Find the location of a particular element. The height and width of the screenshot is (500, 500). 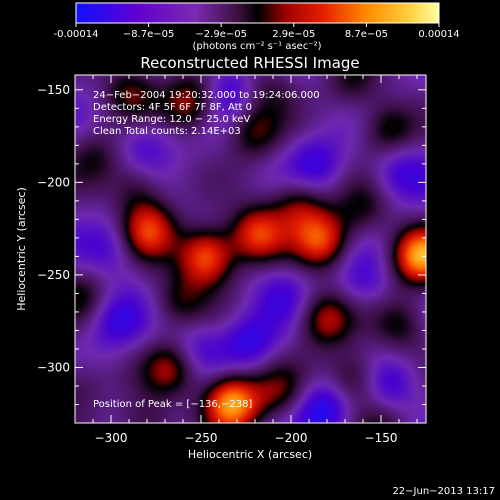

x-tick-label: −200 is located at coordinates (291, 438).